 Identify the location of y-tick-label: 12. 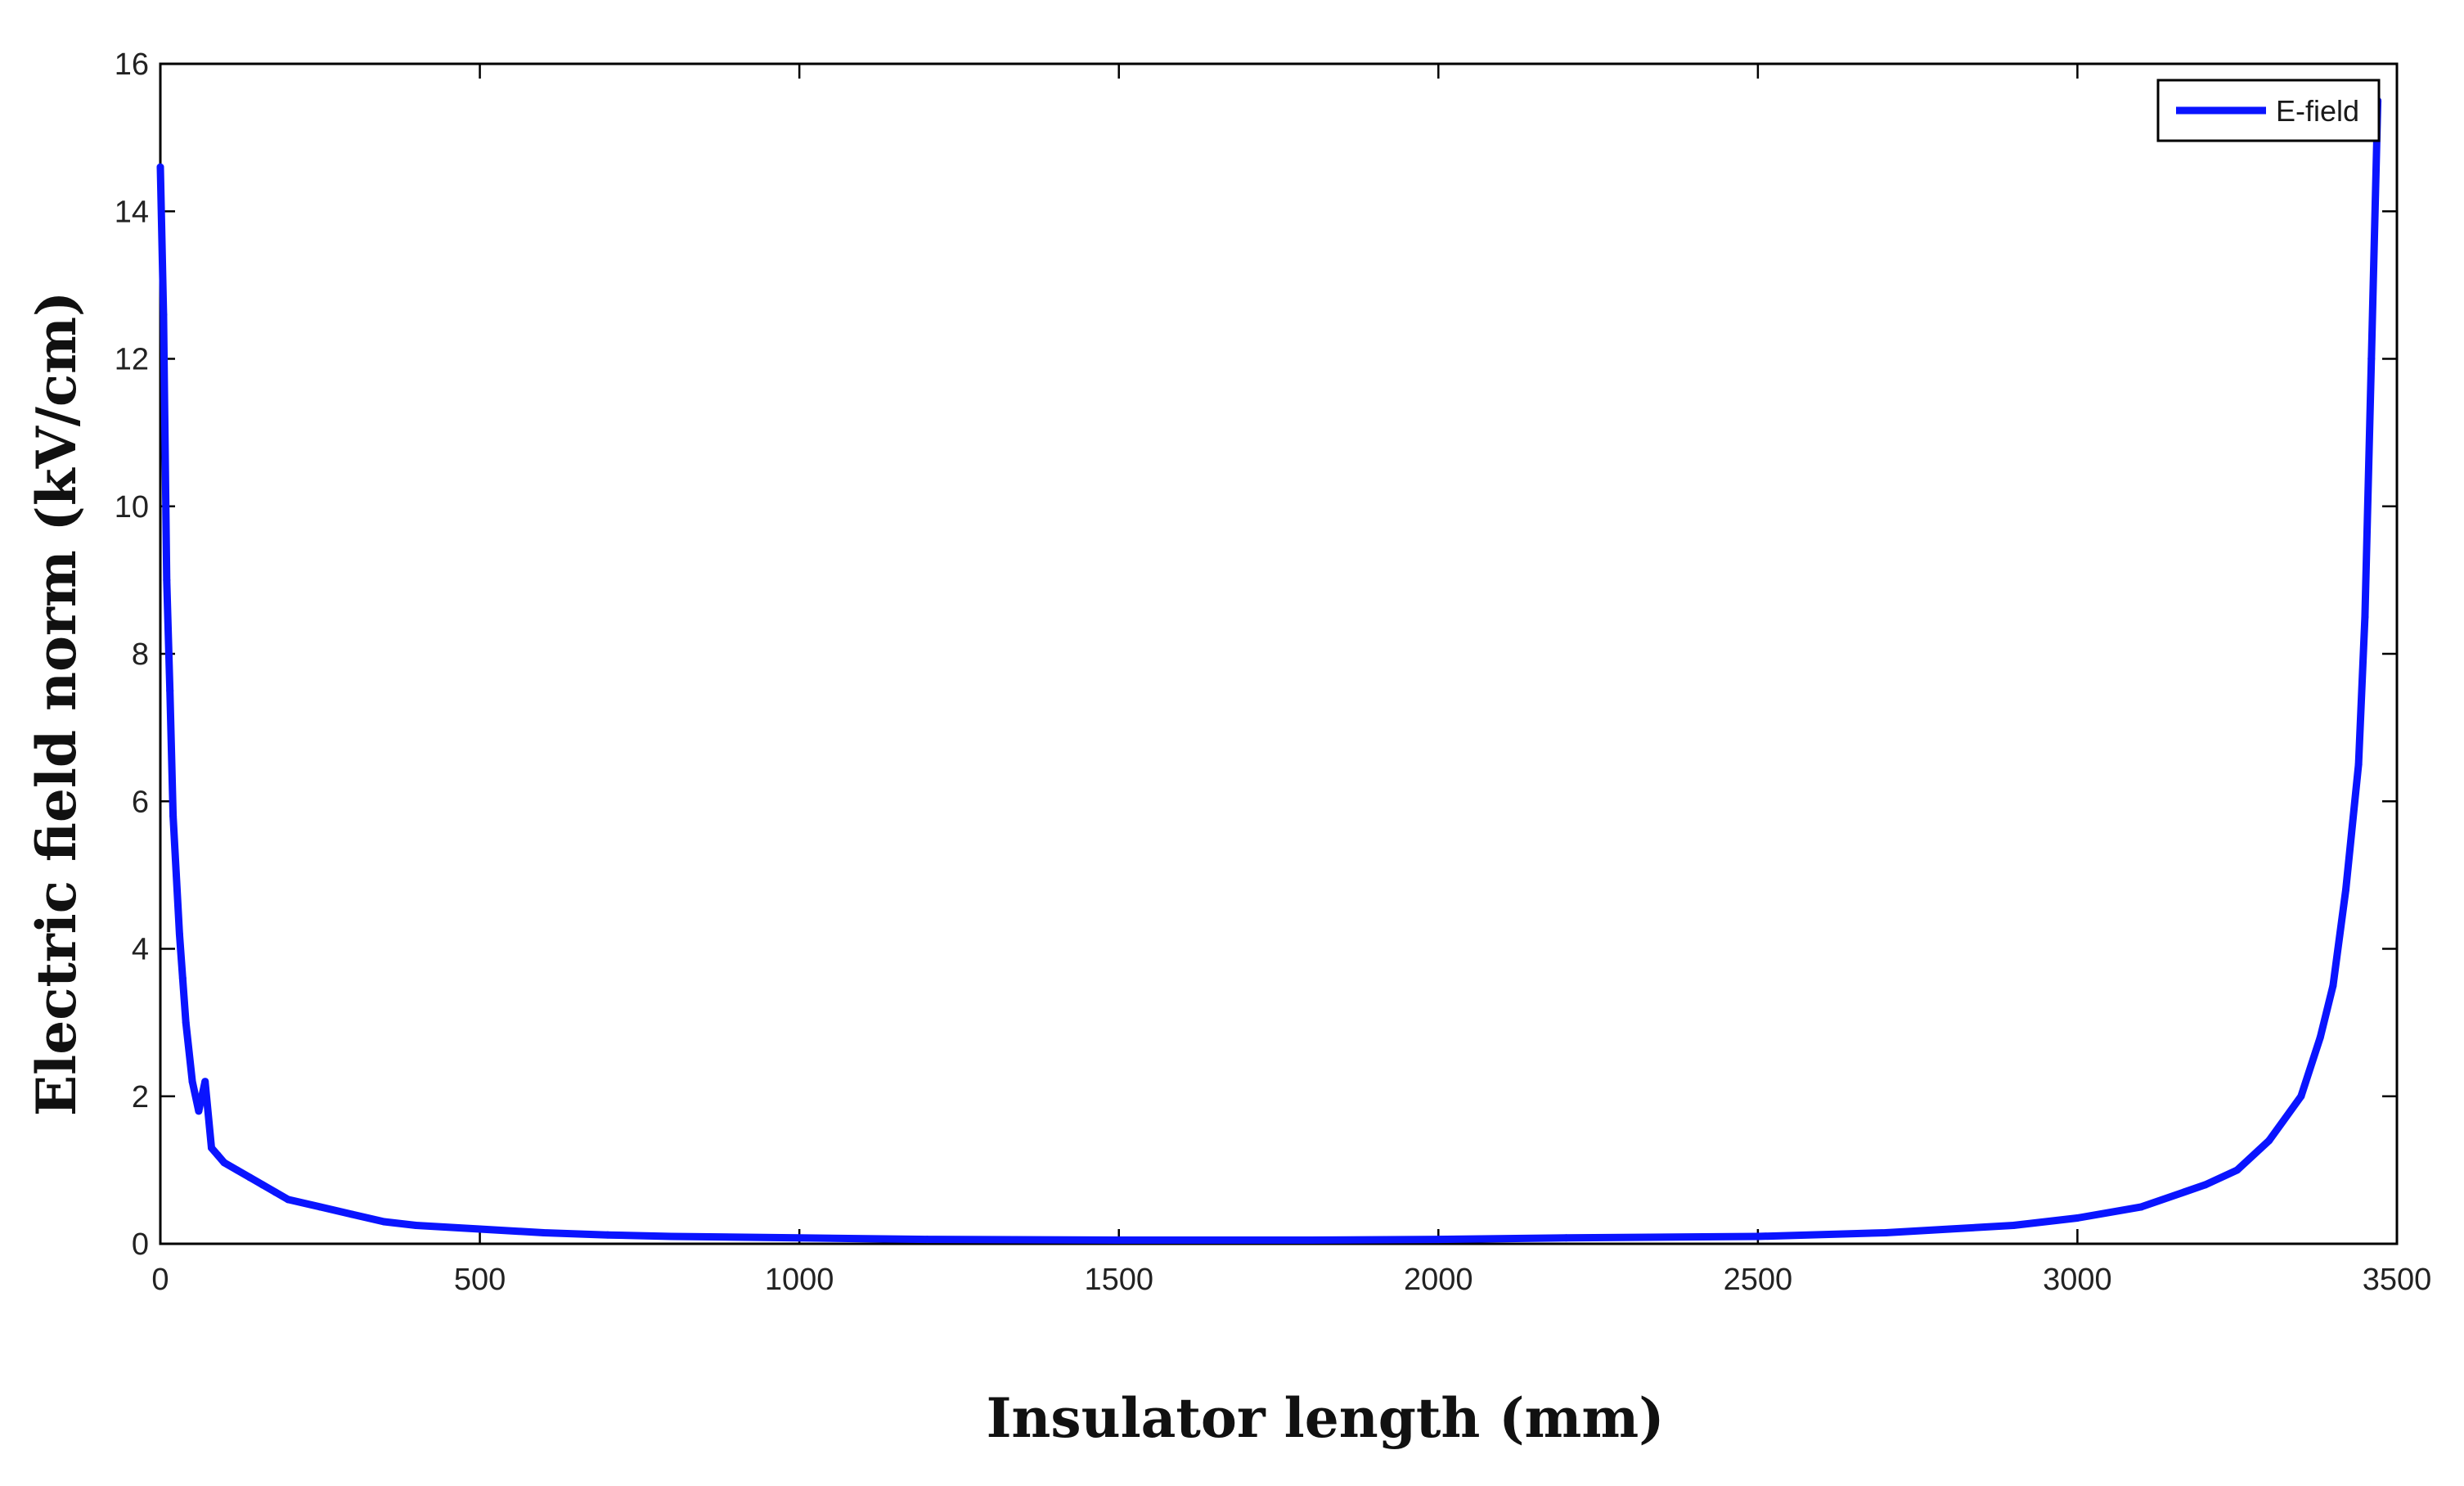
(132, 360).